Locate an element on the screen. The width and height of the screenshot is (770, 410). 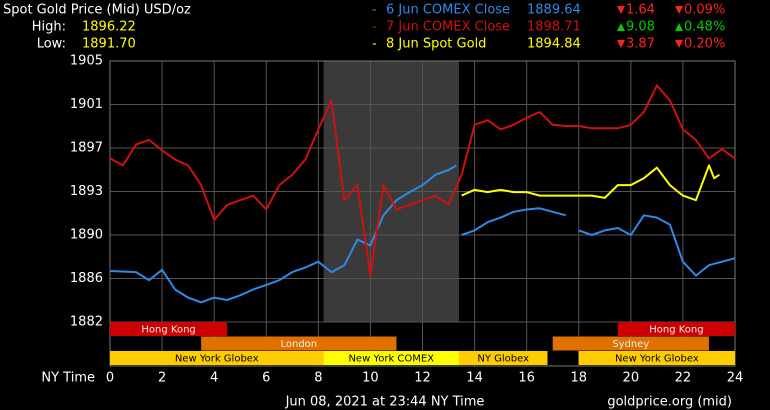
legend-change: 9.08 is located at coordinates (640, 27).